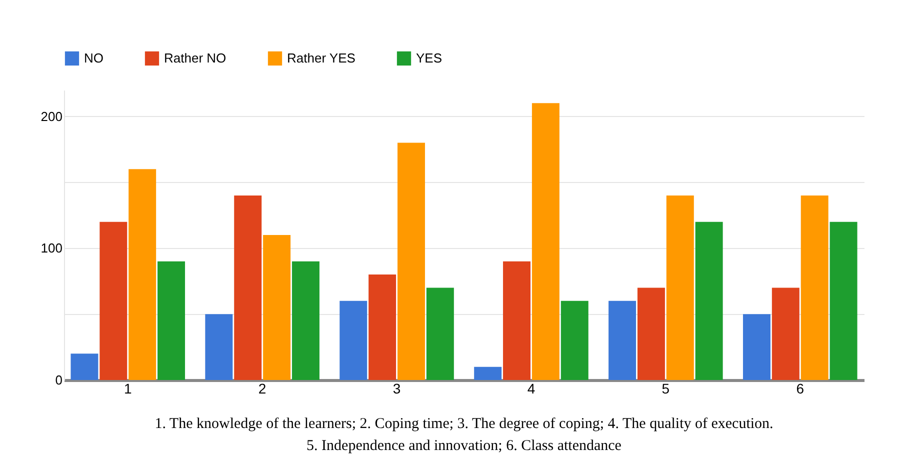 The width and height of the screenshot is (902, 475). I want to click on text: 5. Independence and innovation; 6. Class attendance, so click(464, 446).